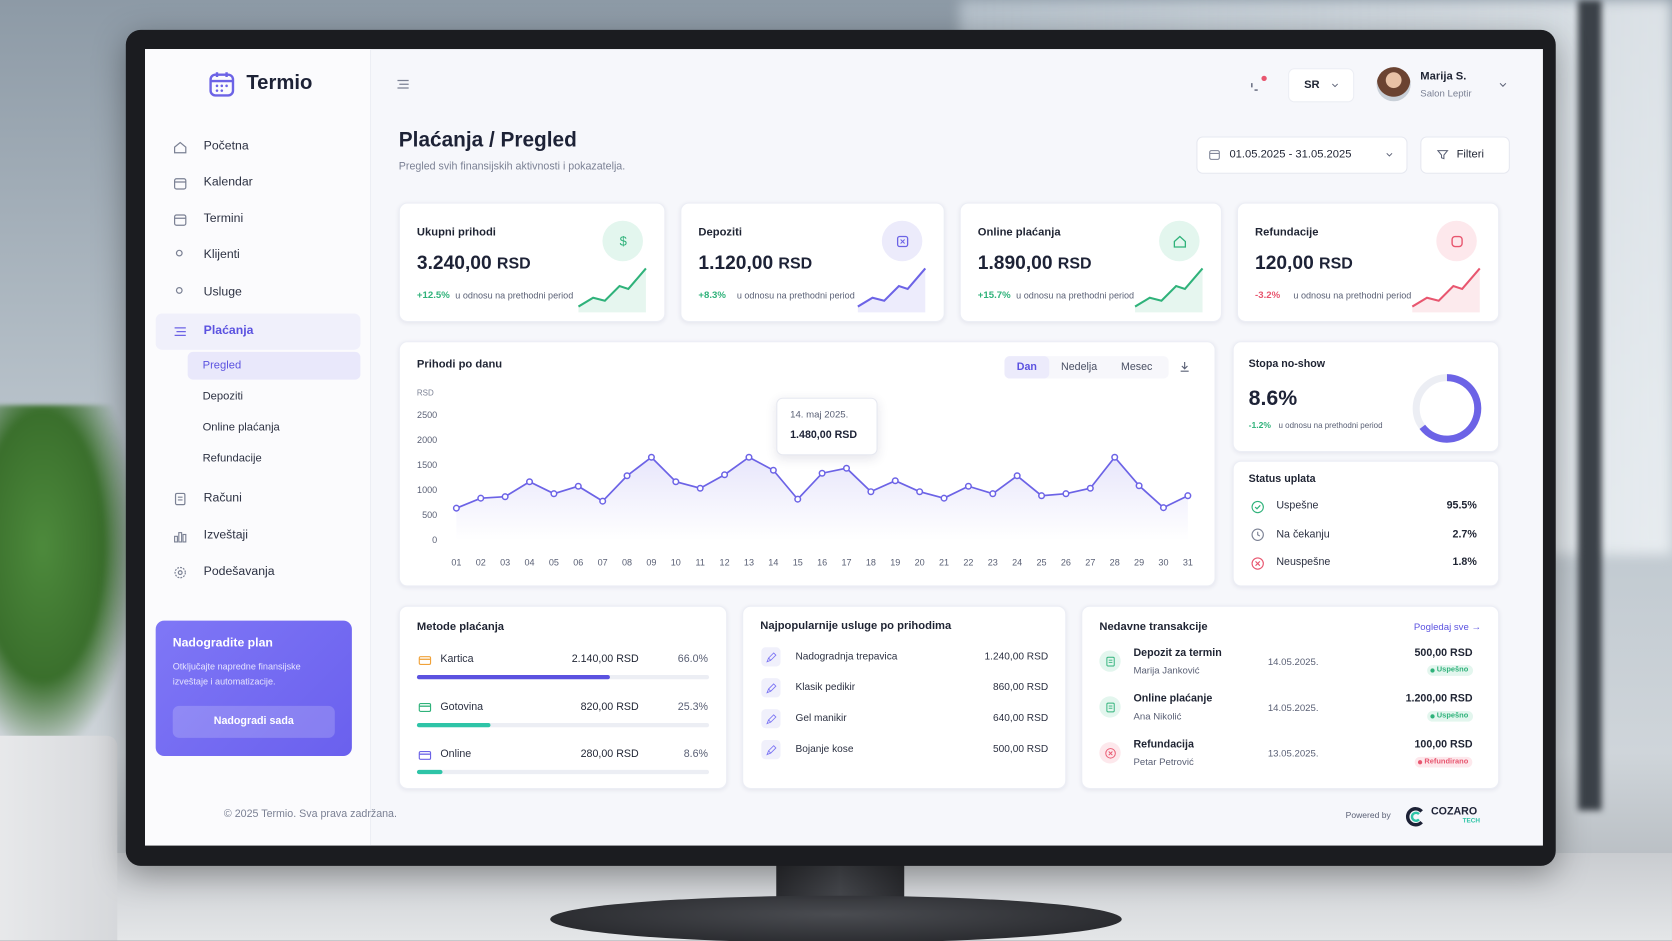 The height and width of the screenshot is (941, 1672). I want to click on upgrade-title: Nadogradite plan, so click(222, 643).